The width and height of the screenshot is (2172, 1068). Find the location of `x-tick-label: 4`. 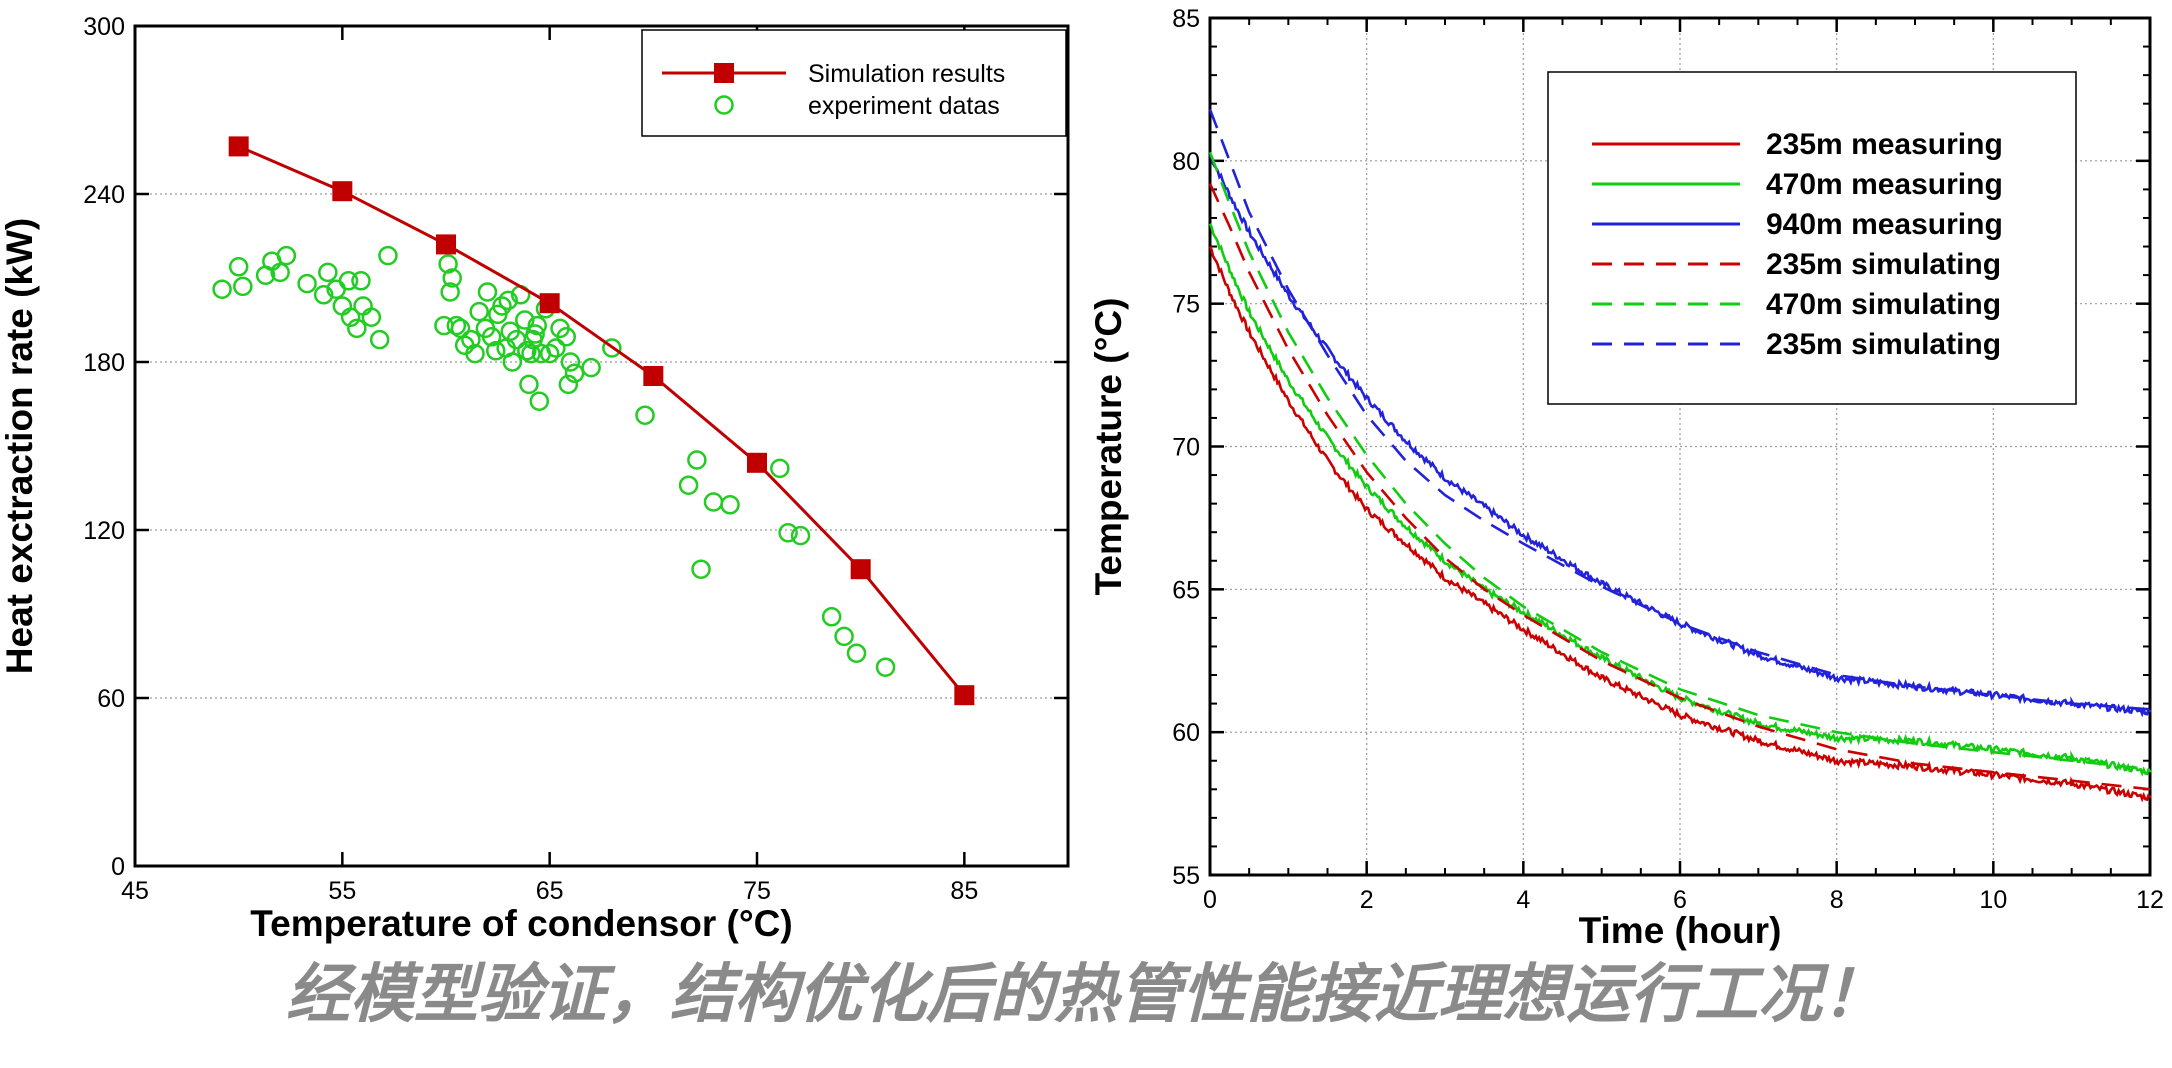

x-tick-label: 4 is located at coordinates (1523, 900).